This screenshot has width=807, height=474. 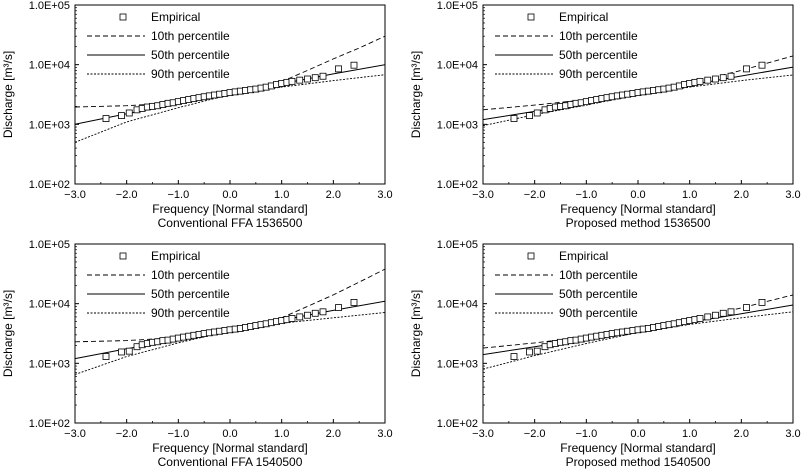 I want to click on chart-title: Proposed method 1540500, so click(x=638, y=462).